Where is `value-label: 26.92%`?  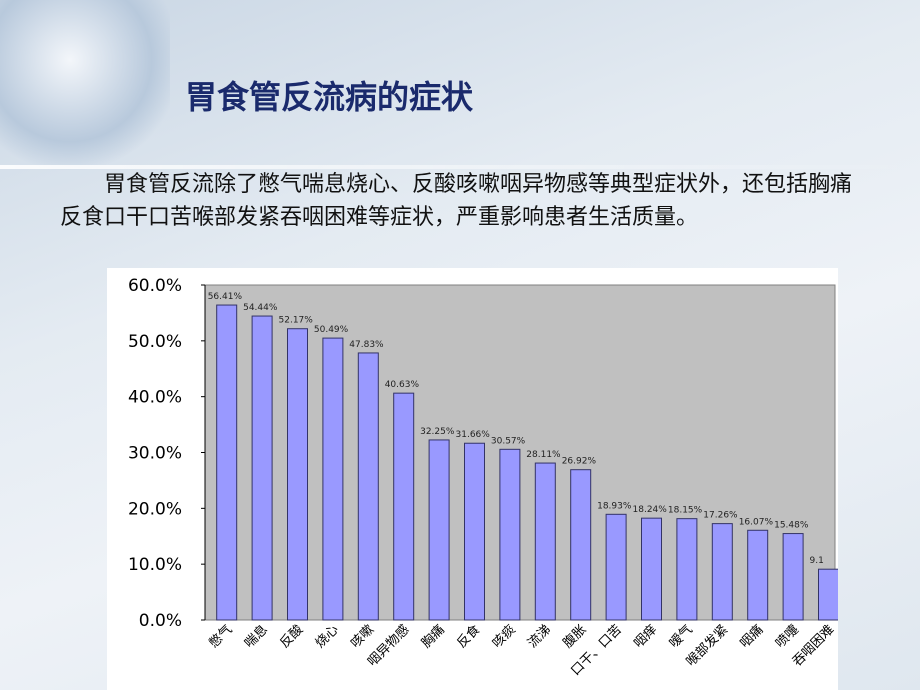 value-label: 26.92% is located at coordinates (579, 462).